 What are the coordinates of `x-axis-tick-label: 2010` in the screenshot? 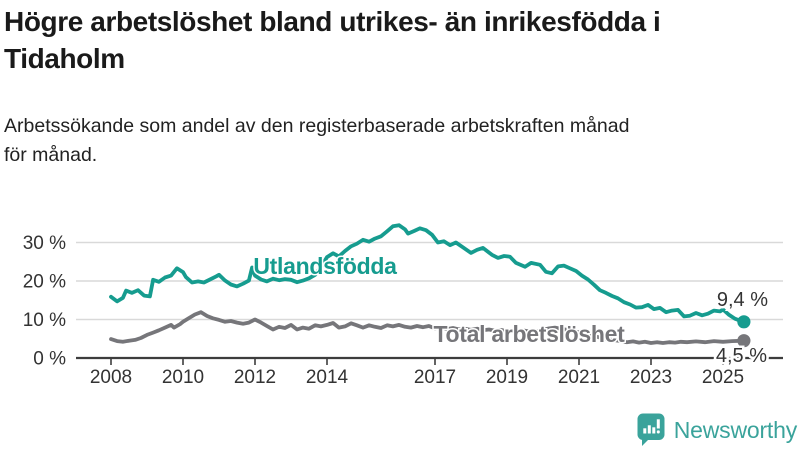 It's located at (183, 377).